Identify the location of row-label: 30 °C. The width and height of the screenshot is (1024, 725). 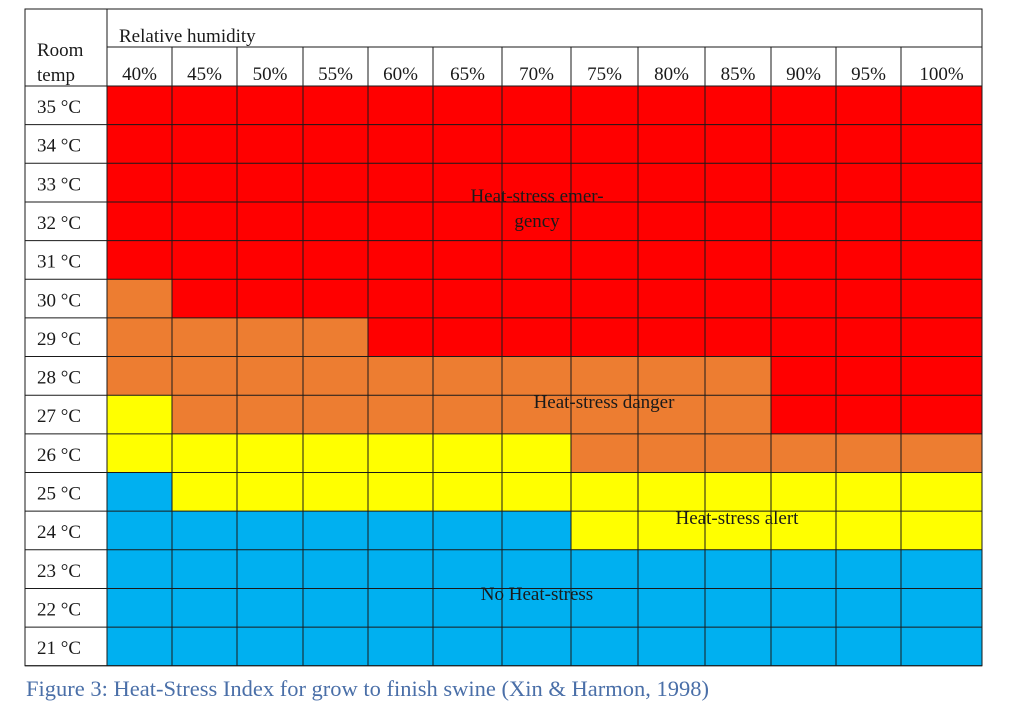
(59, 300).